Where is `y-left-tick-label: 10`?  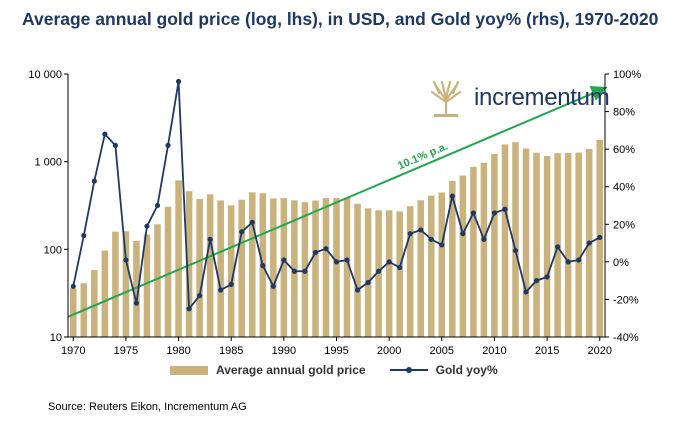
y-left-tick-label: 10 is located at coordinates (56, 338).